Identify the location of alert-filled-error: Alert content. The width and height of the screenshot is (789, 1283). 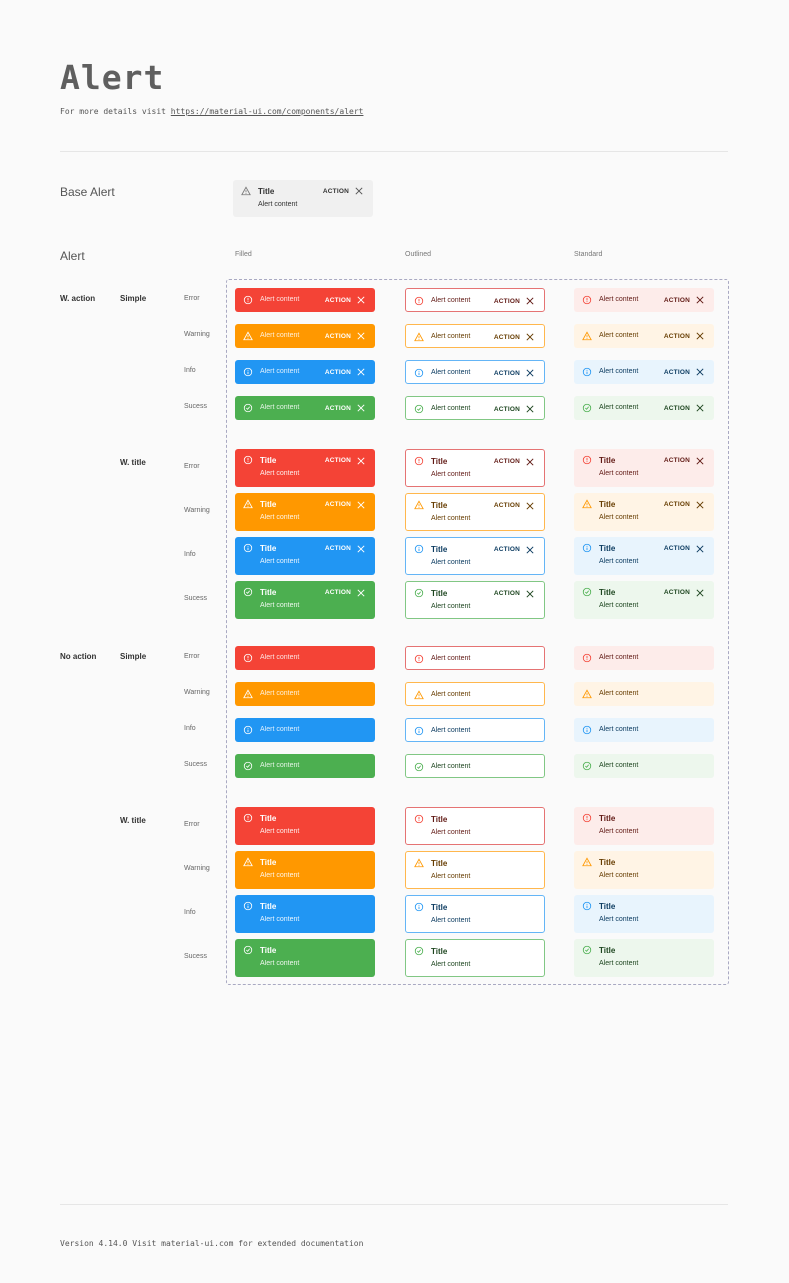
(305, 658).